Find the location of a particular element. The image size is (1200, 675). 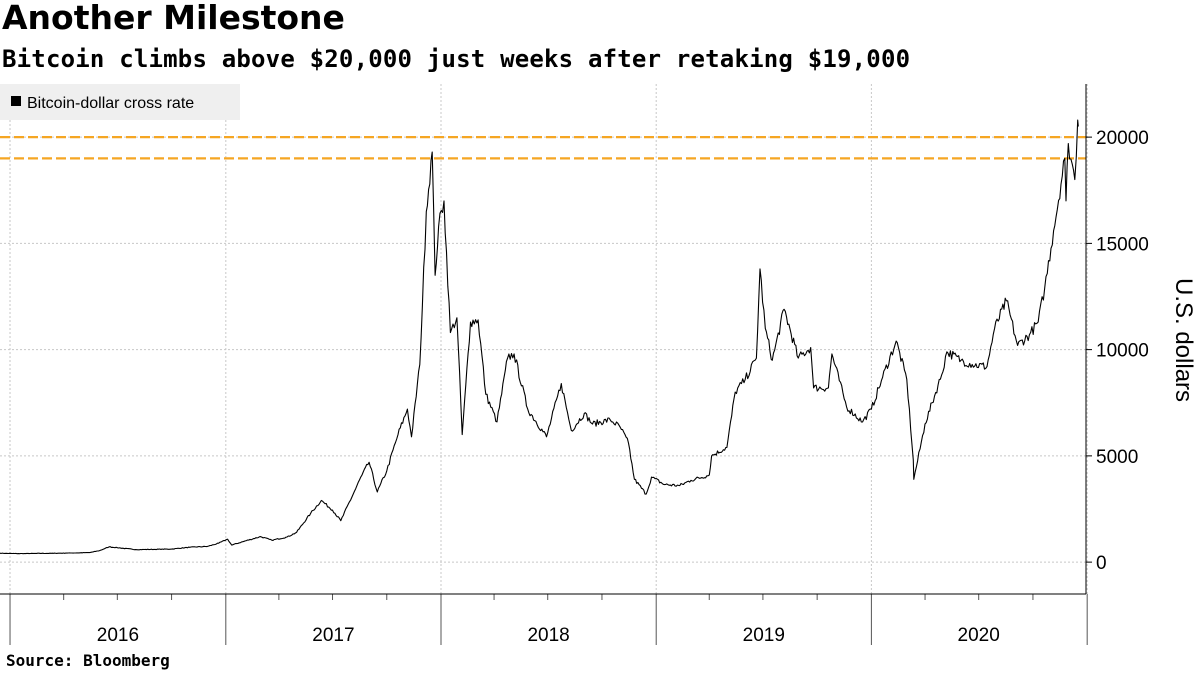

x-tick-label: 2019 is located at coordinates (764, 635).